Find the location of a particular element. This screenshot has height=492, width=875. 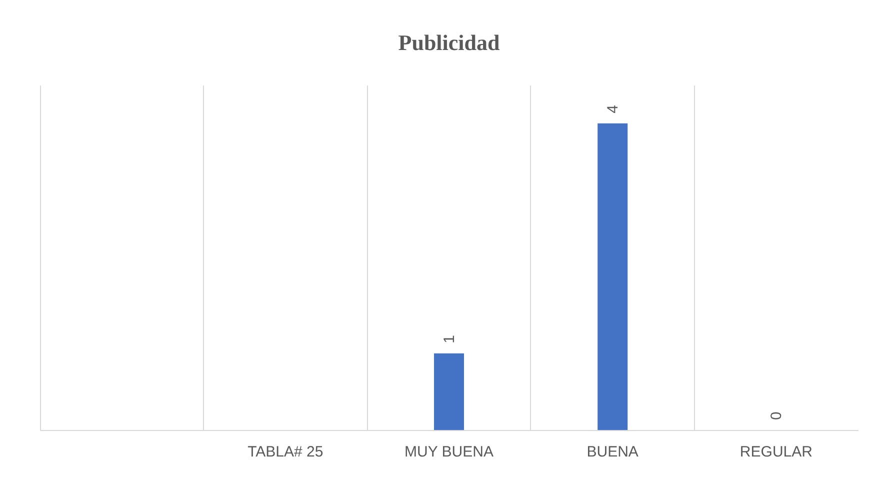

x-tick-label: TABLA# 25 is located at coordinates (286, 452).